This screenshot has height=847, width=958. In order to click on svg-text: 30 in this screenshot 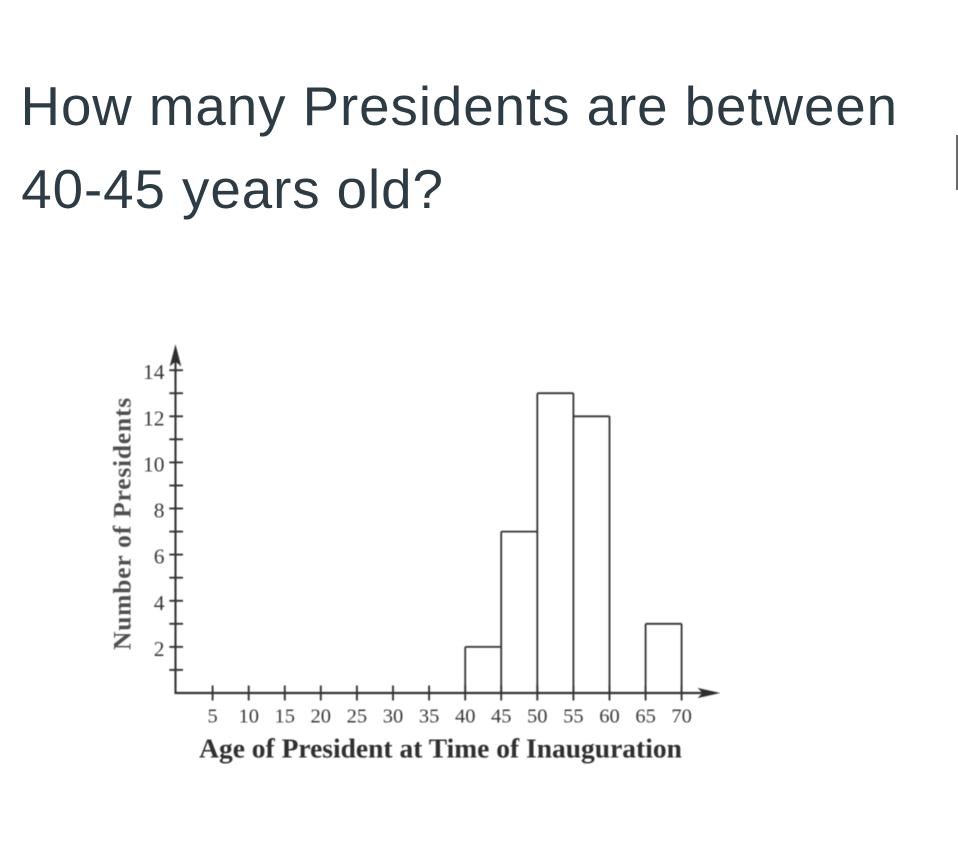, I will do `click(393, 717)`.